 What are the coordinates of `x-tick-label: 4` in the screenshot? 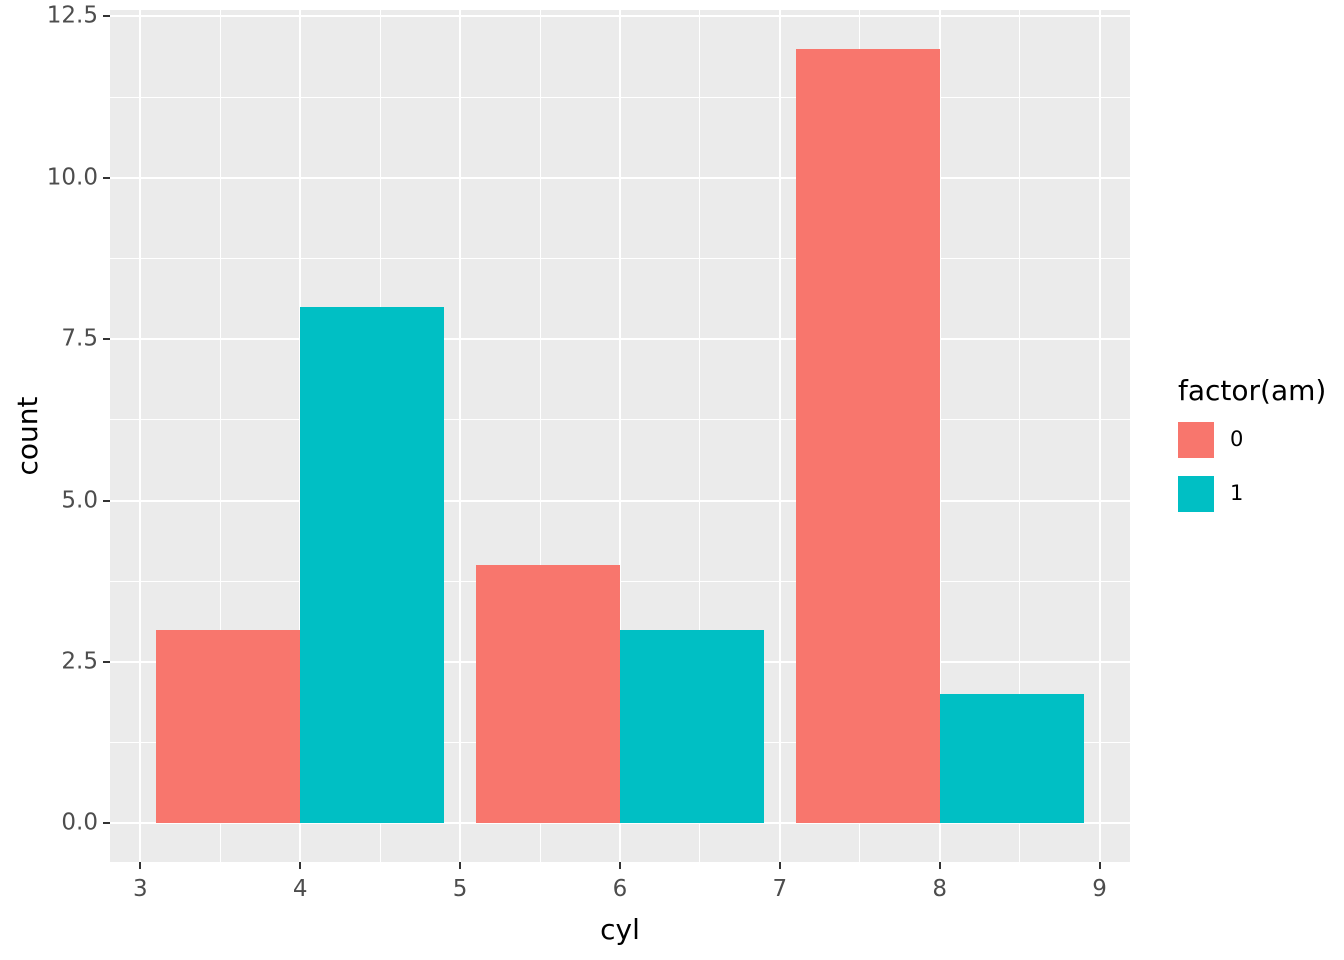 It's located at (300, 889).